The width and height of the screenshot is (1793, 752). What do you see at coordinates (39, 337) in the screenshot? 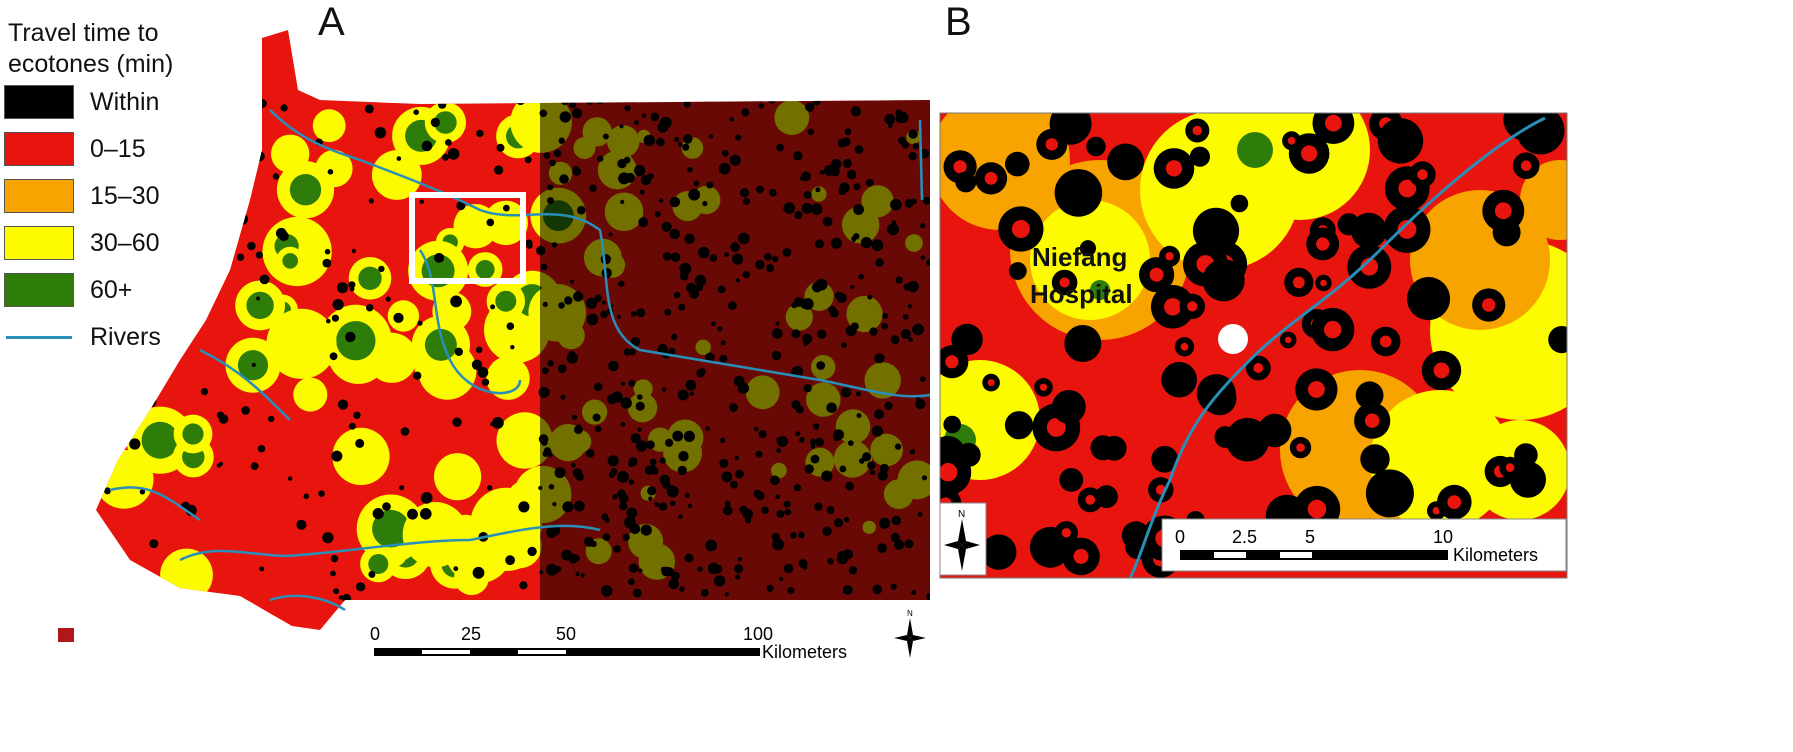
I see `legend-line-swatch` at bounding box center [39, 337].